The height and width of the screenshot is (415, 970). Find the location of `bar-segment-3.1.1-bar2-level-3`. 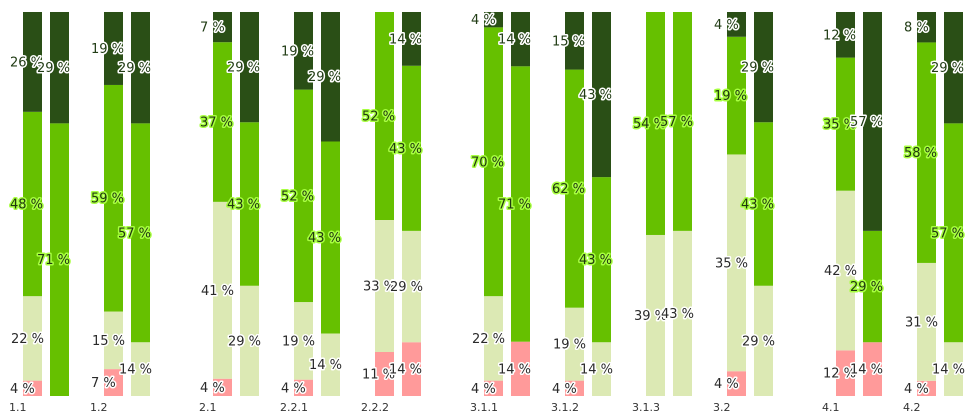

bar-segment-3.1.1-bar2-level-3 is located at coordinates (520, 204).